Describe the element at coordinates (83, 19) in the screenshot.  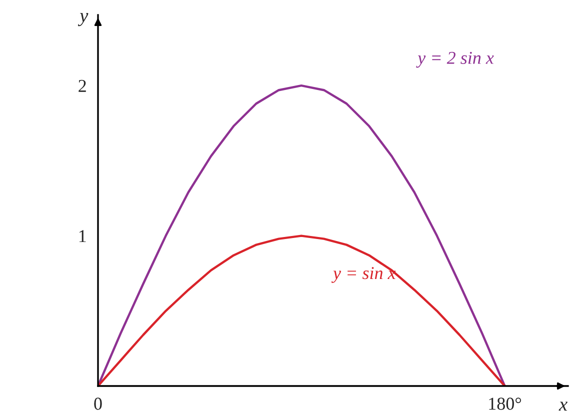
I see `y-axis-title: y` at that location.